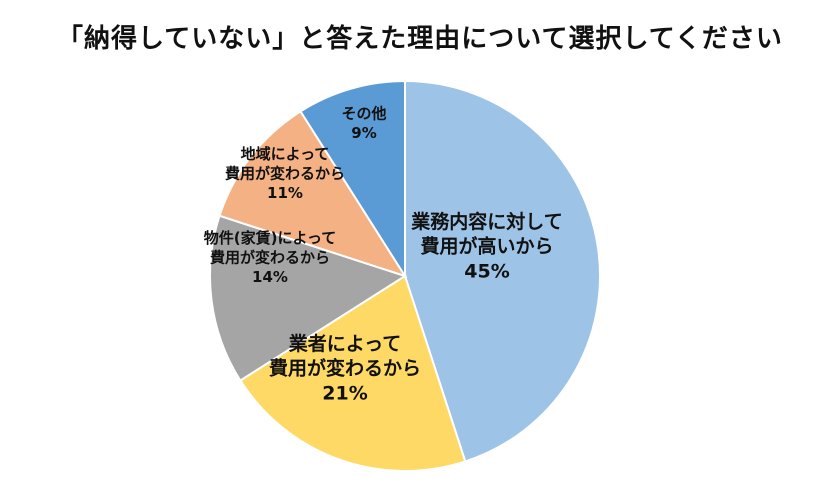  I want to click on slice-value-label: 11%, so click(285, 193).